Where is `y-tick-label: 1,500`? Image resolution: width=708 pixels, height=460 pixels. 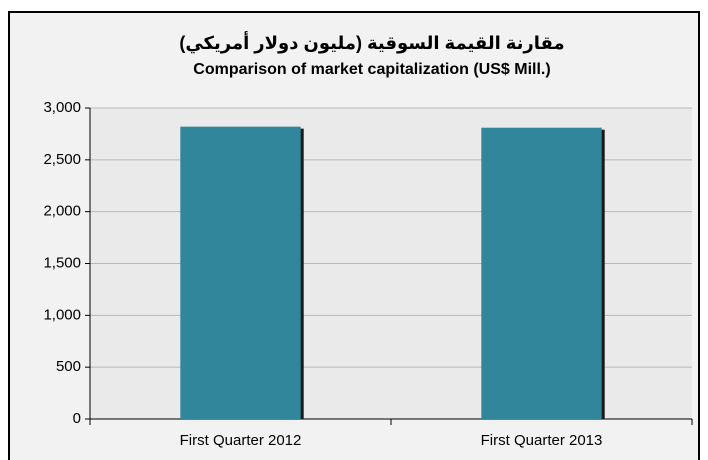
y-tick-label: 1,500 is located at coordinates (62, 262).